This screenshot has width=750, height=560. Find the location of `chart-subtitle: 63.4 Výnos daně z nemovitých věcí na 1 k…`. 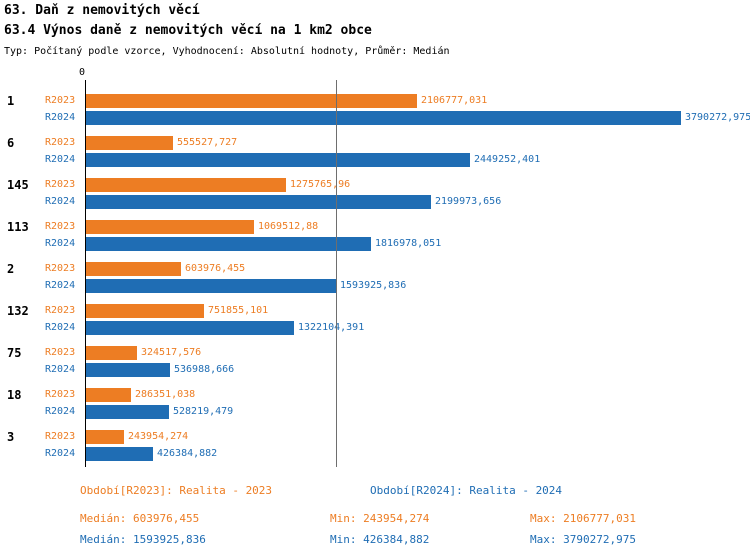

chart-subtitle: 63.4 Výnos daně z nemovitých věcí na 1 k… is located at coordinates (188, 30).